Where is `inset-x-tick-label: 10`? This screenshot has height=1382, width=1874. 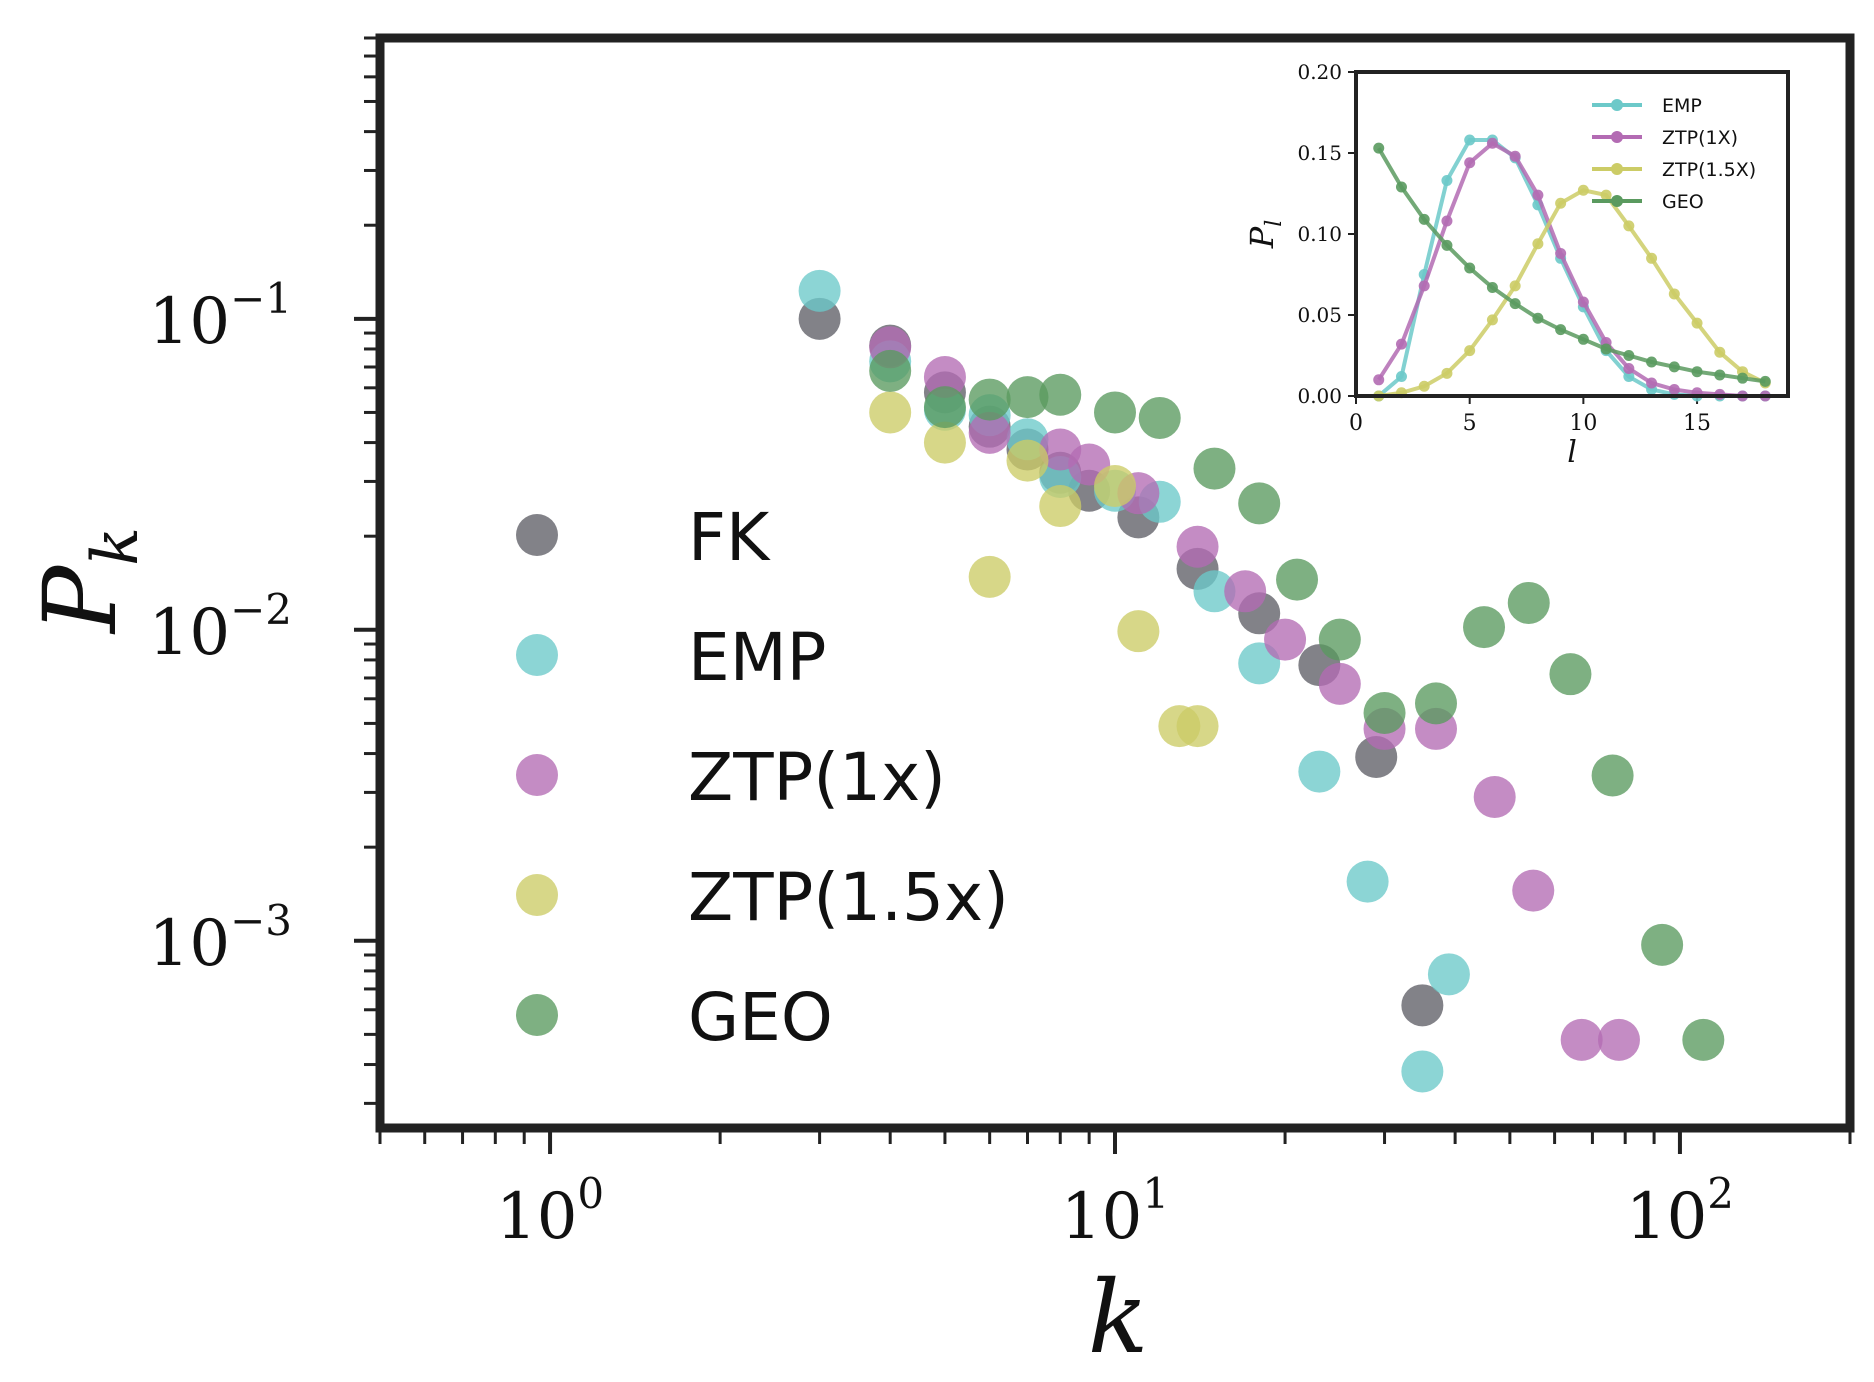
inset-x-tick-label: 10 is located at coordinates (1583, 423).